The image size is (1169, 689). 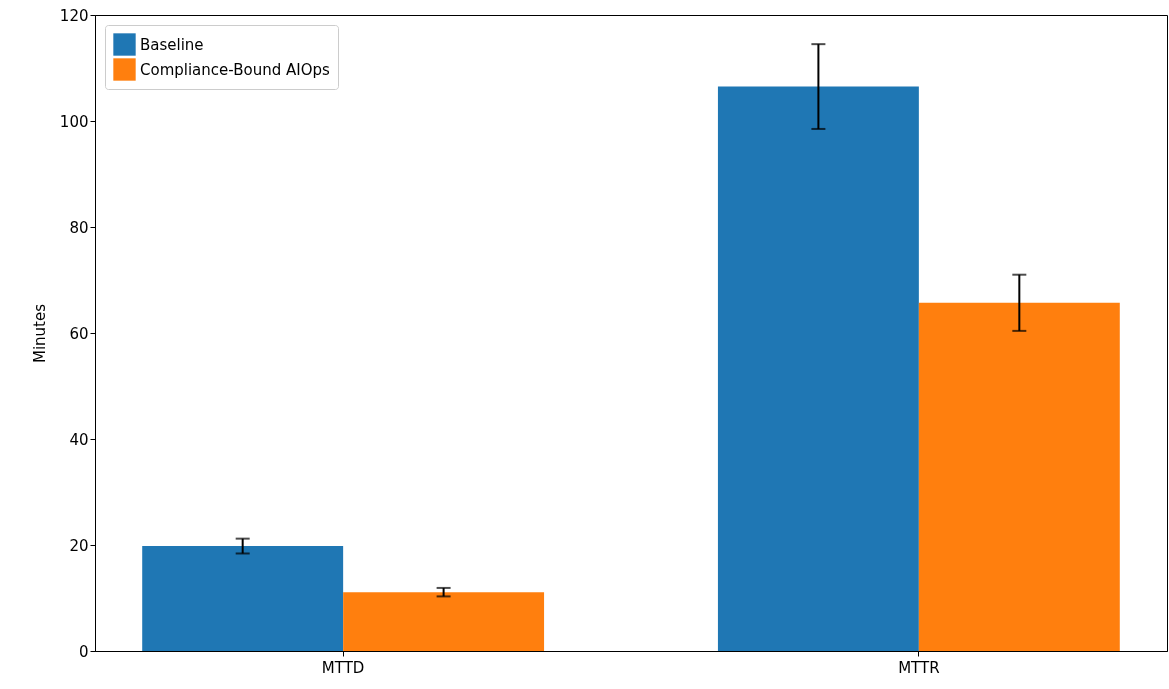 What do you see at coordinates (919, 667) in the screenshot?
I see `x-tick-label: MTTR` at bounding box center [919, 667].